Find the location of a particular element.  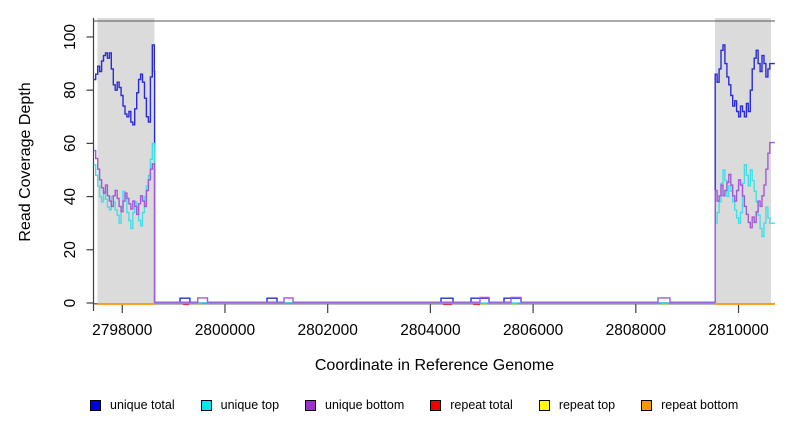

x-tick-label: 2802000 is located at coordinates (328, 330).